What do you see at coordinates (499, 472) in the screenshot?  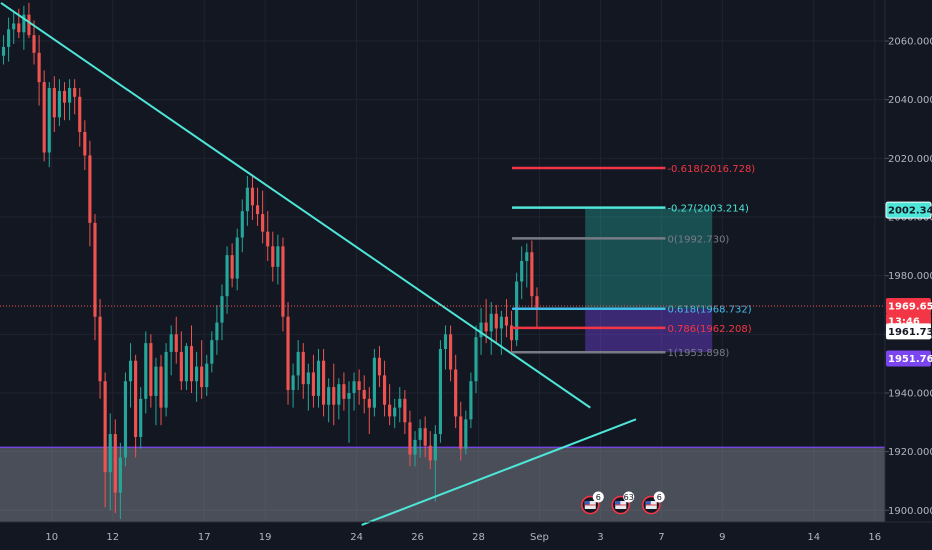 I see `trend-line` at bounding box center [499, 472].